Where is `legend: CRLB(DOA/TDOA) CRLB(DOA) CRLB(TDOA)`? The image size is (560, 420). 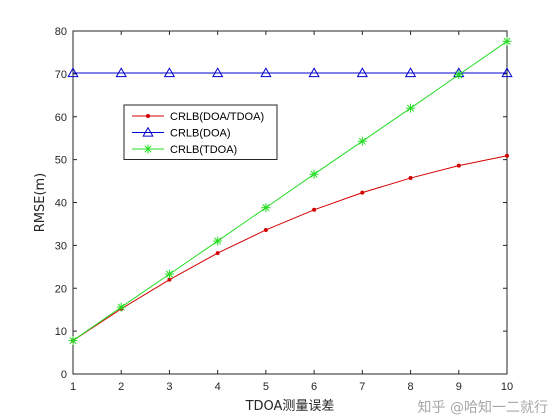 legend: CRLB(DOA/TDOA) CRLB(DOA) CRLB(TDOA) is located at coordinates (200, 132).